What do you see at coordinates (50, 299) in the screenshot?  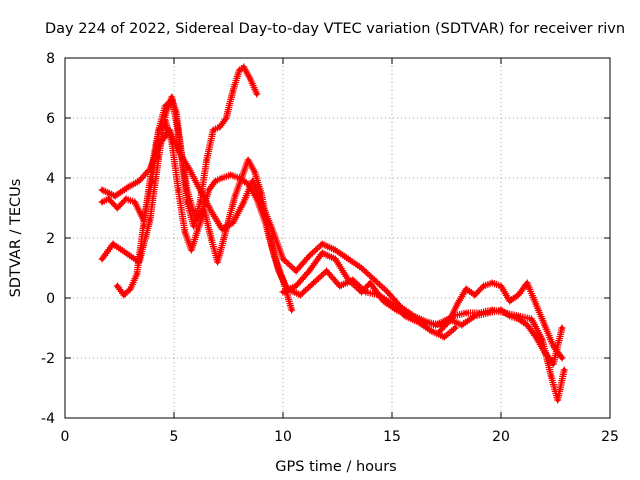 I see `y-tick-label: 0` at bounding box center [50, 299].